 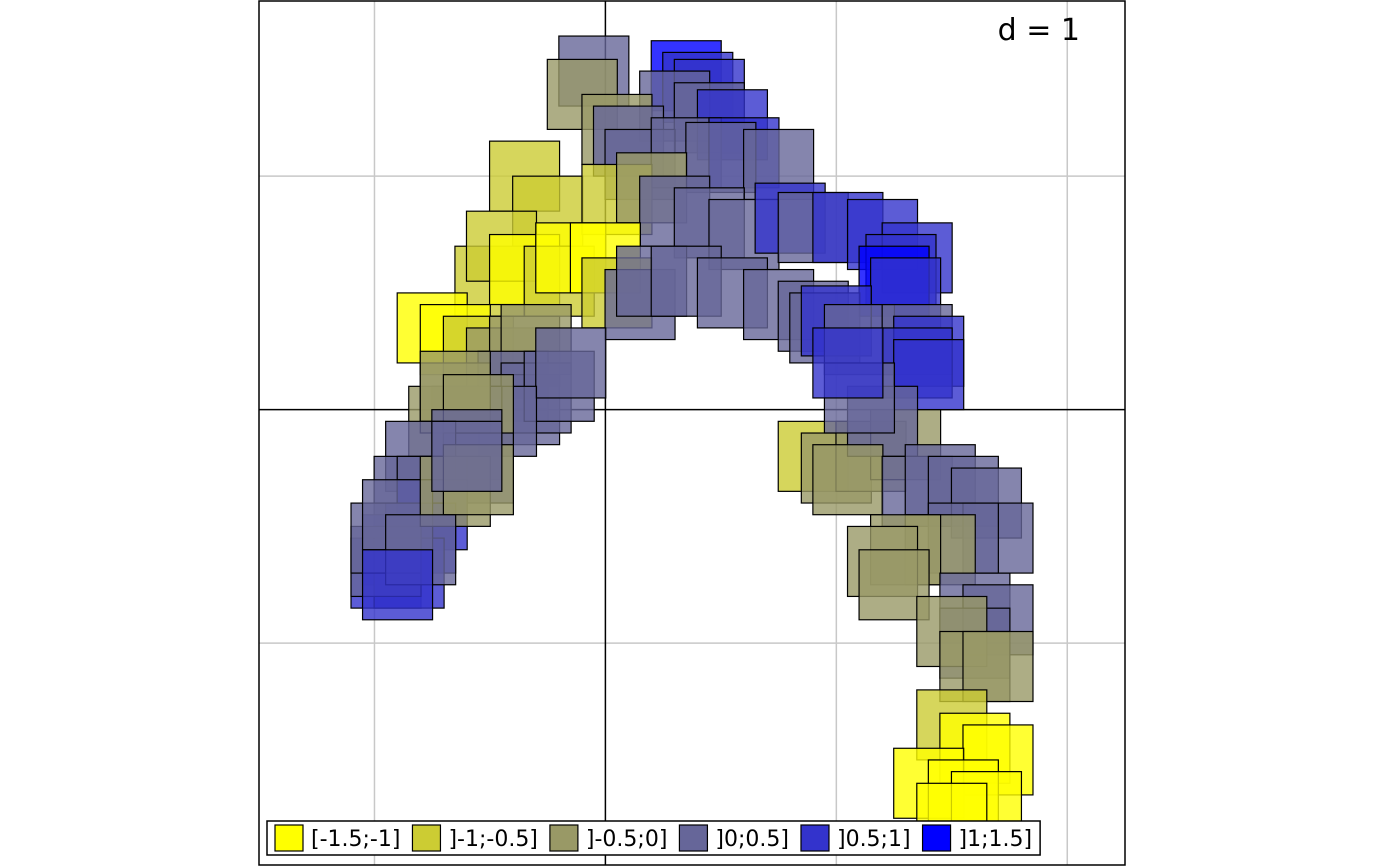 I want to click on legend-label: ]-1;-0.5], so click(x=492, y=839).